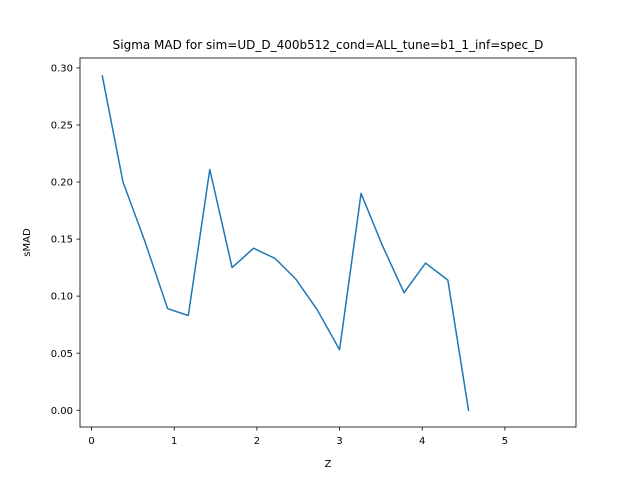  Describe the element at coordinates (62, 69) in the screenshot. I see `y-tick-label: 0.30` at that location.